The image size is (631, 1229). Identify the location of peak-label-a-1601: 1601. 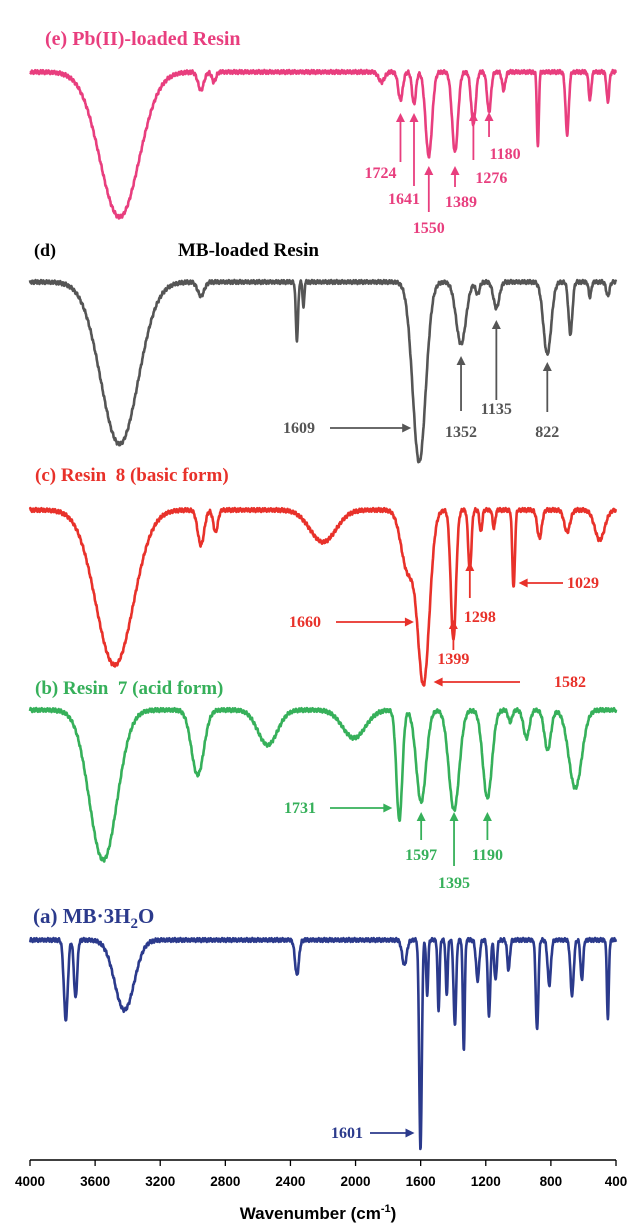
(347, 1133).